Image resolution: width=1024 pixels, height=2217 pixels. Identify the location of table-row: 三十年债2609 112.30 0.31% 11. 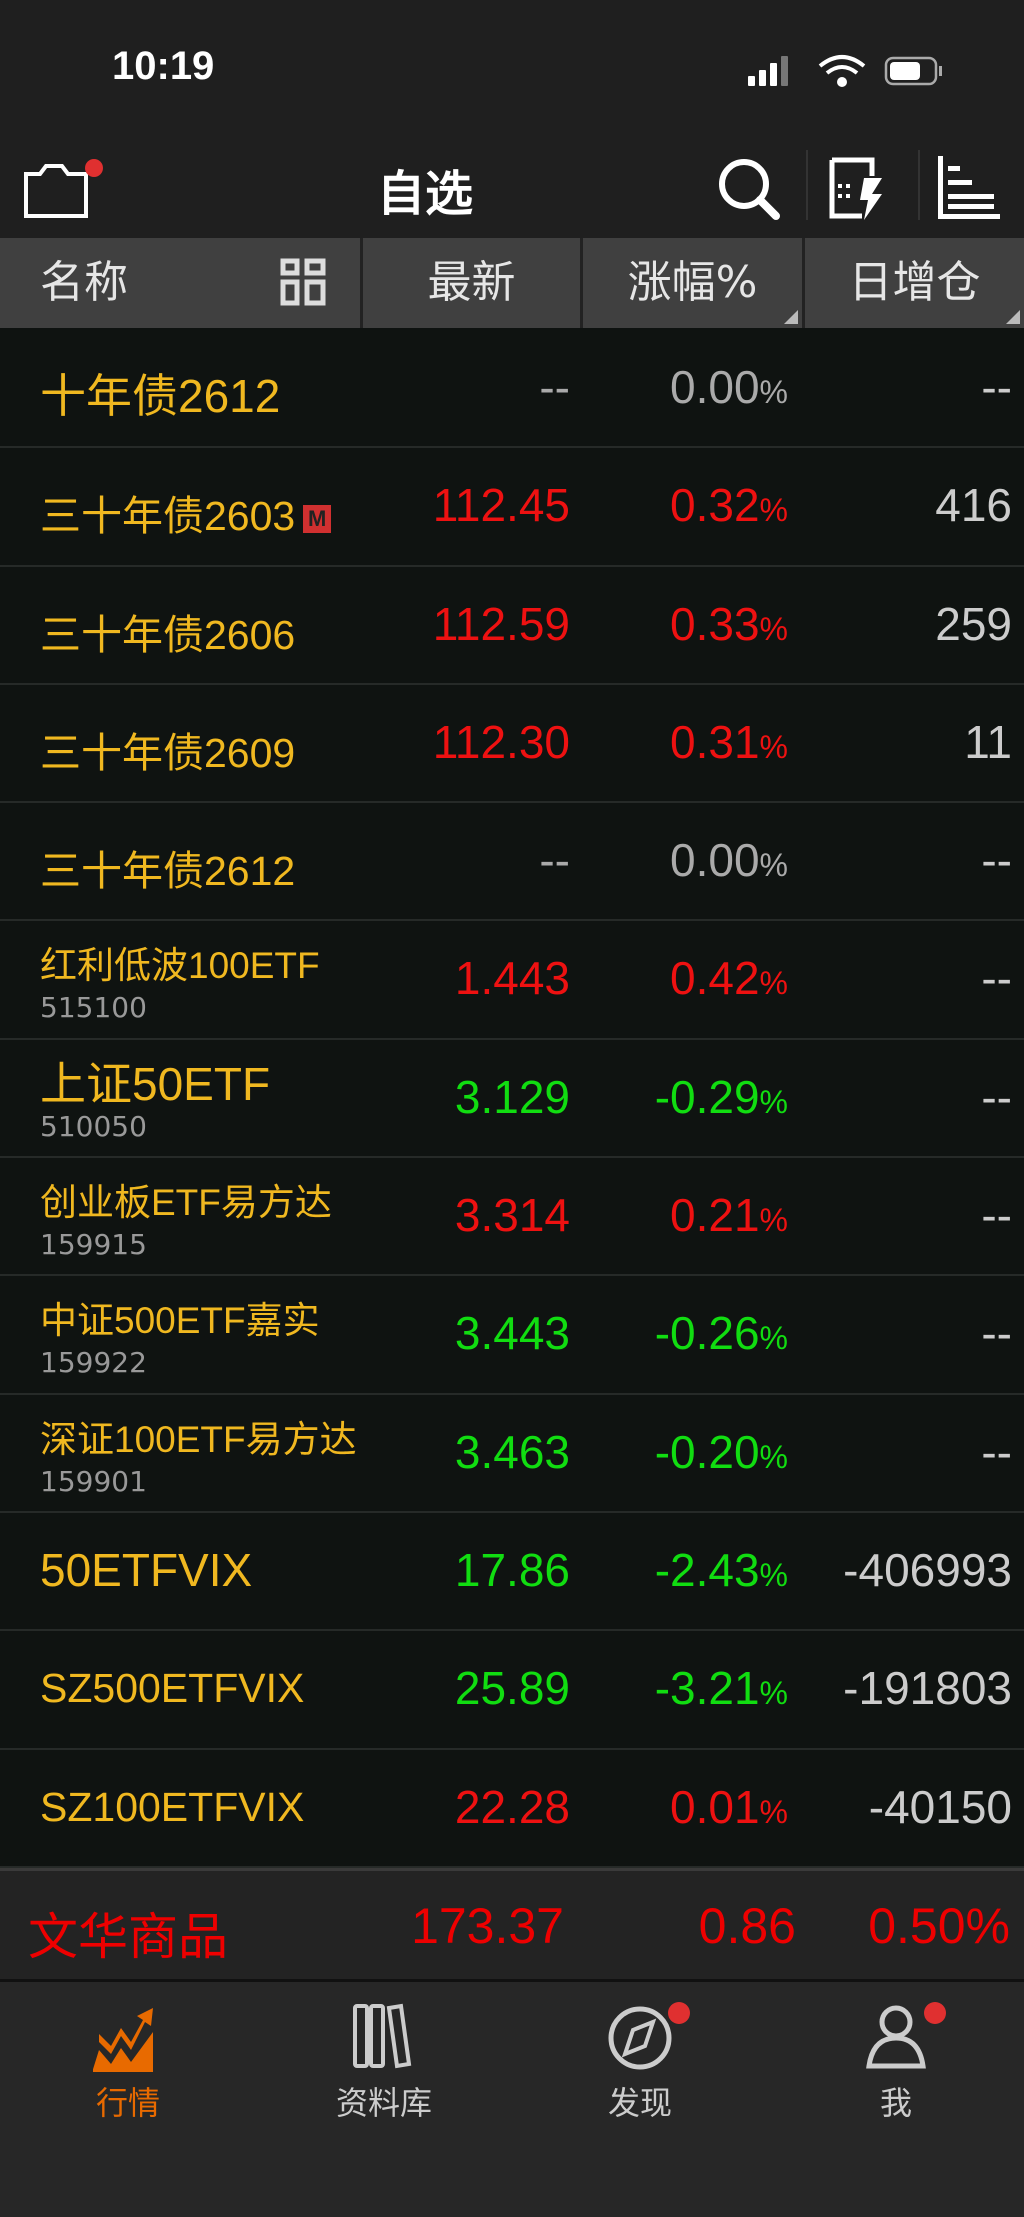
(512, 744).